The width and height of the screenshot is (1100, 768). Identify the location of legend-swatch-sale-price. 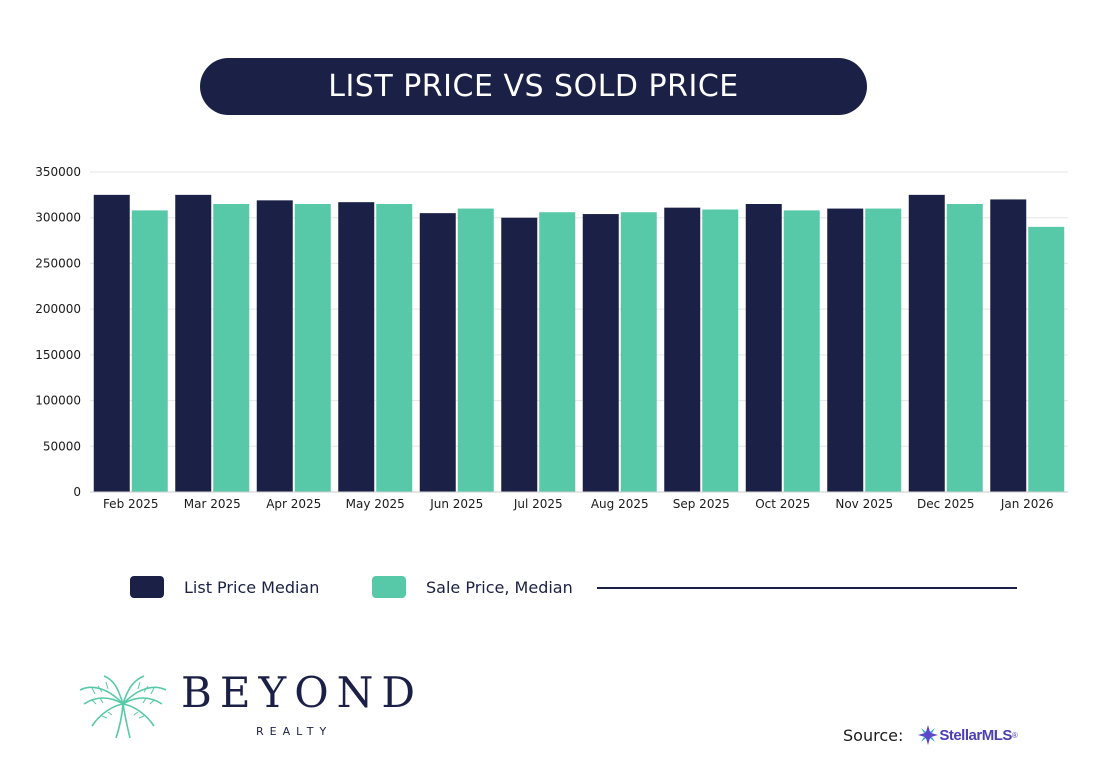
(389, 587).